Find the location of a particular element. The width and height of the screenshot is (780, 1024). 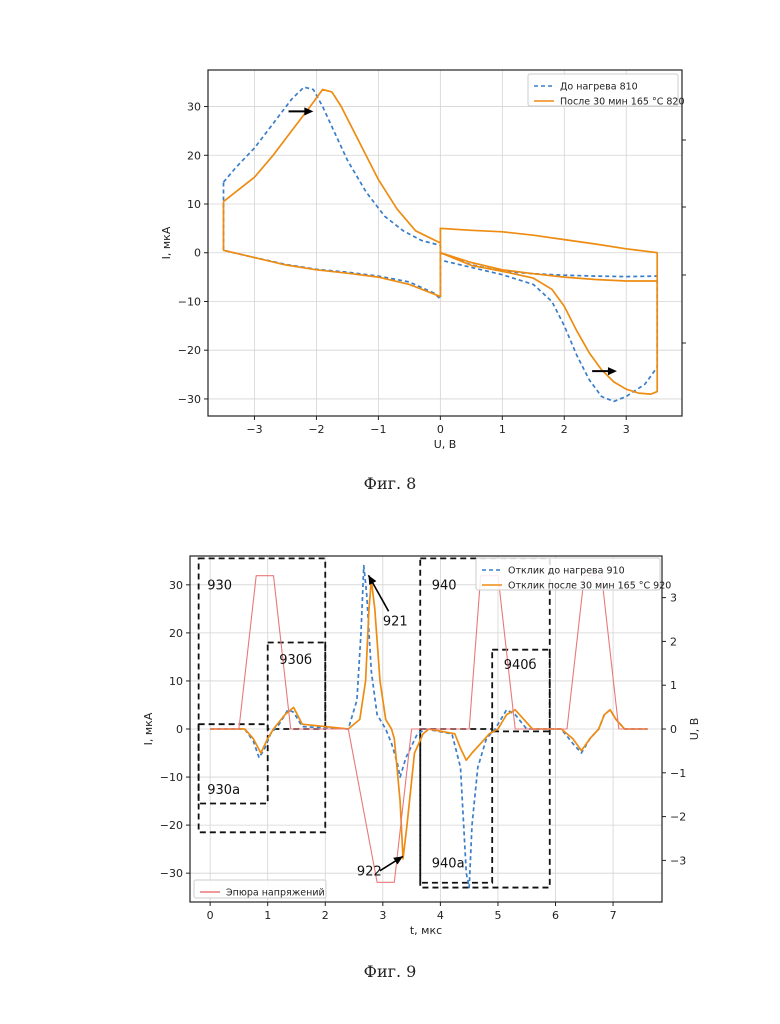

fig9-y2-tick-label-5: 2 is located at coordinates (673, 641).